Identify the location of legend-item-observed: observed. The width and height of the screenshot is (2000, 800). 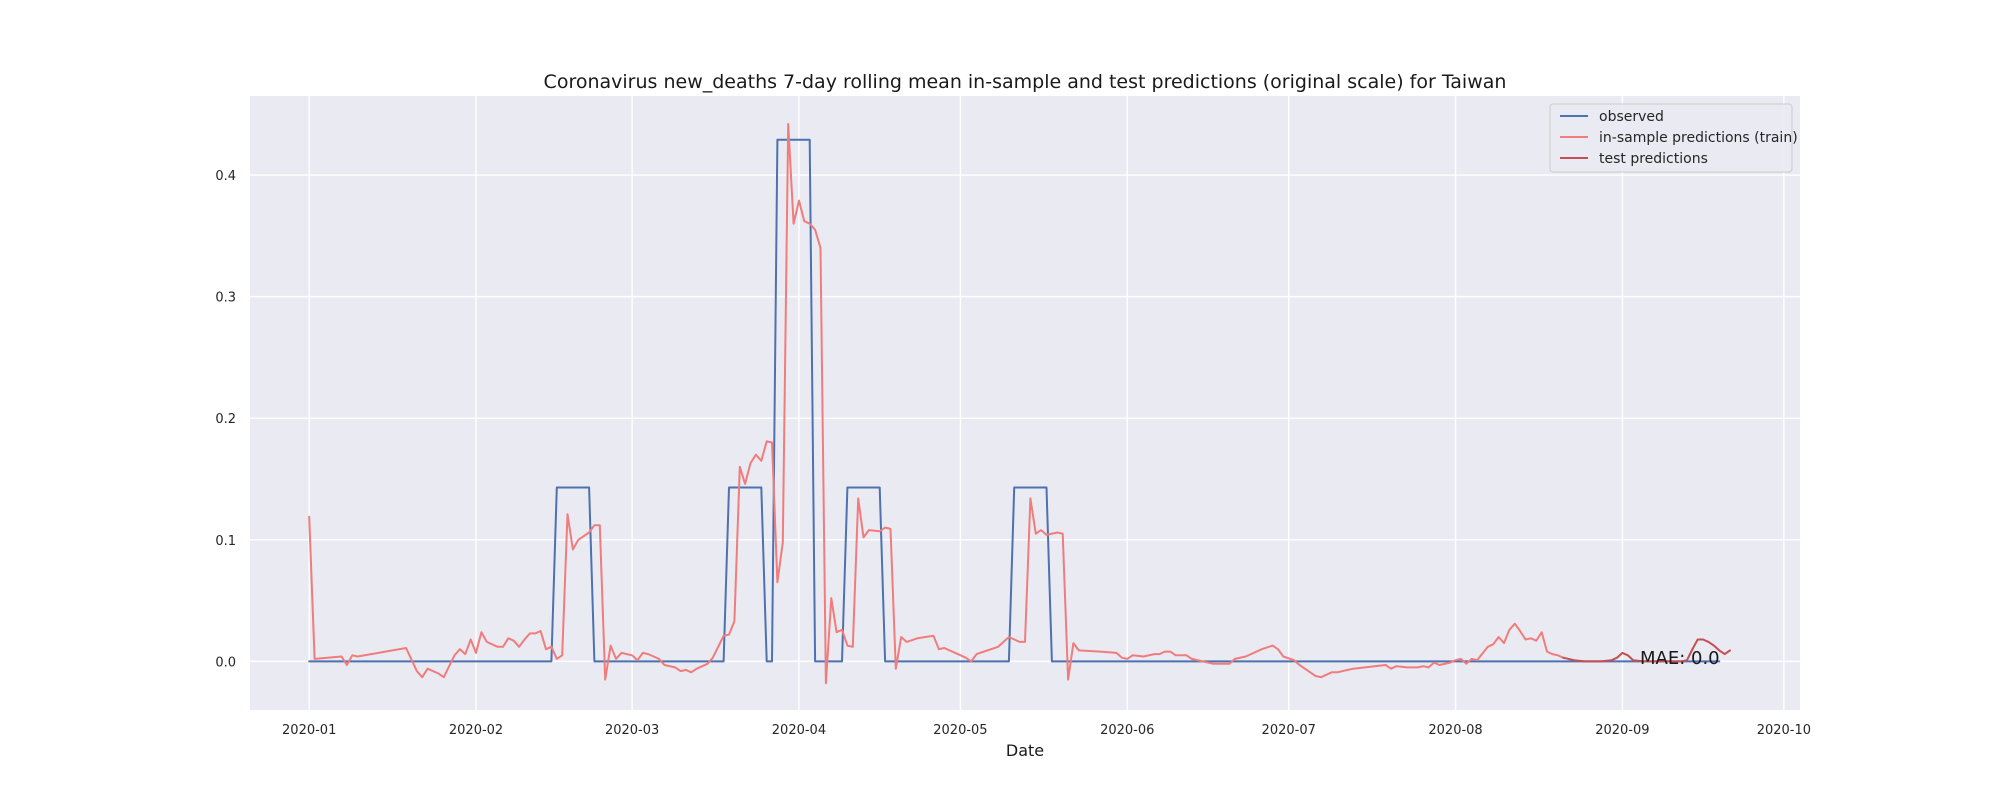
(1612, 117).